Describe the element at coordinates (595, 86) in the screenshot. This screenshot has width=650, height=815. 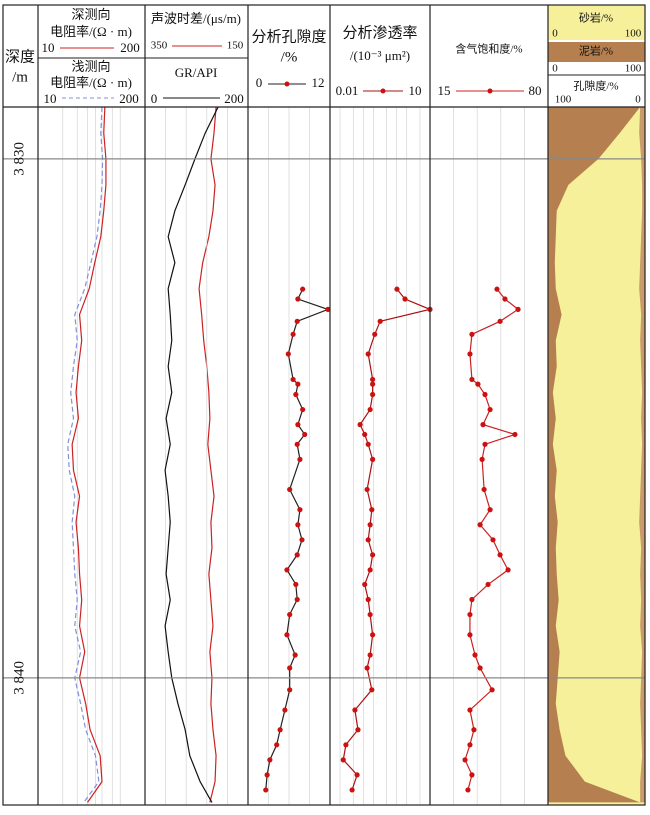
I see `legend-label: 孔隙度/%` at that location.